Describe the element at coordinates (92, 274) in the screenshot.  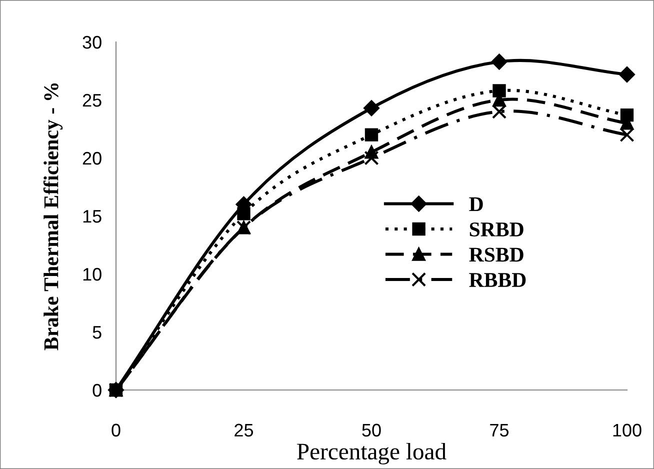
I see `y-tick-label: 10` at that location.